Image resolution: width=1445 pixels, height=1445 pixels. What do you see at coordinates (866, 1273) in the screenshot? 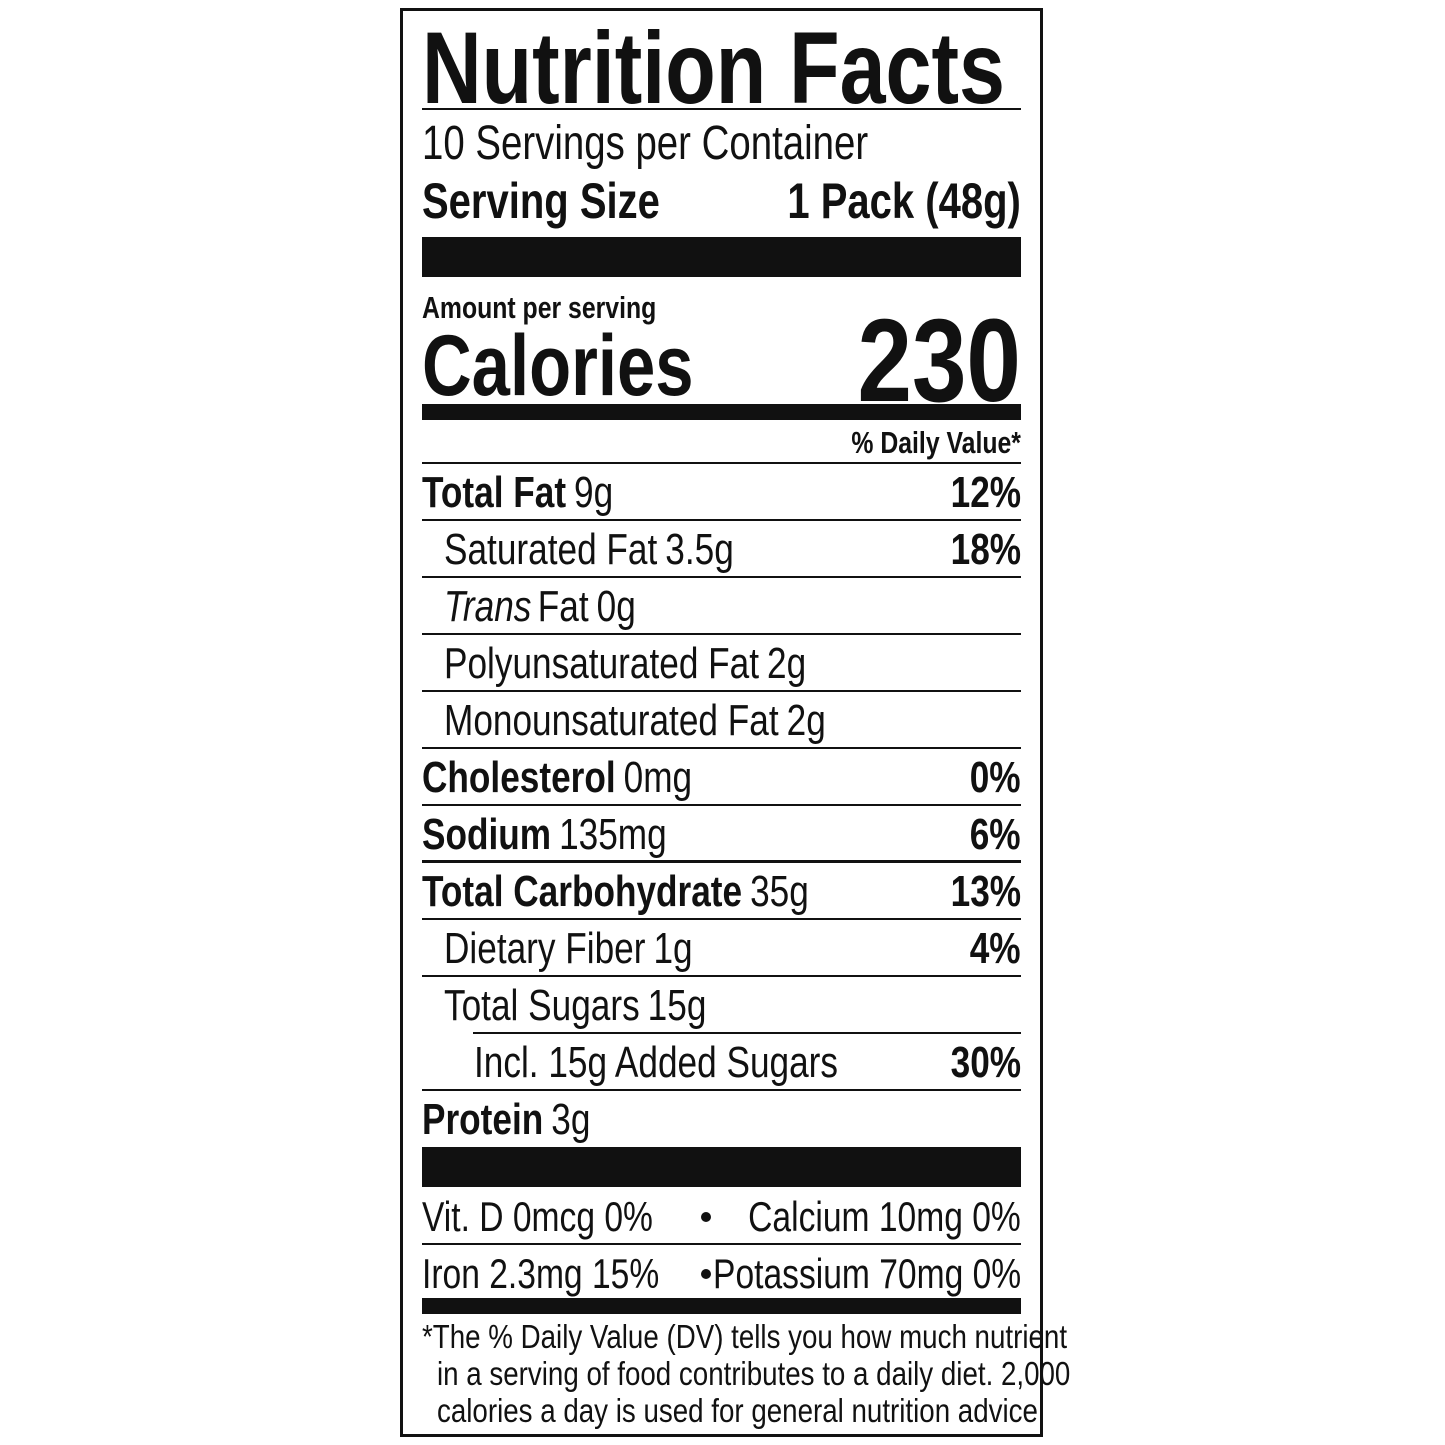
I see `vitamin: Potassium 70mg 0%` at bounding box center [866, 1273].